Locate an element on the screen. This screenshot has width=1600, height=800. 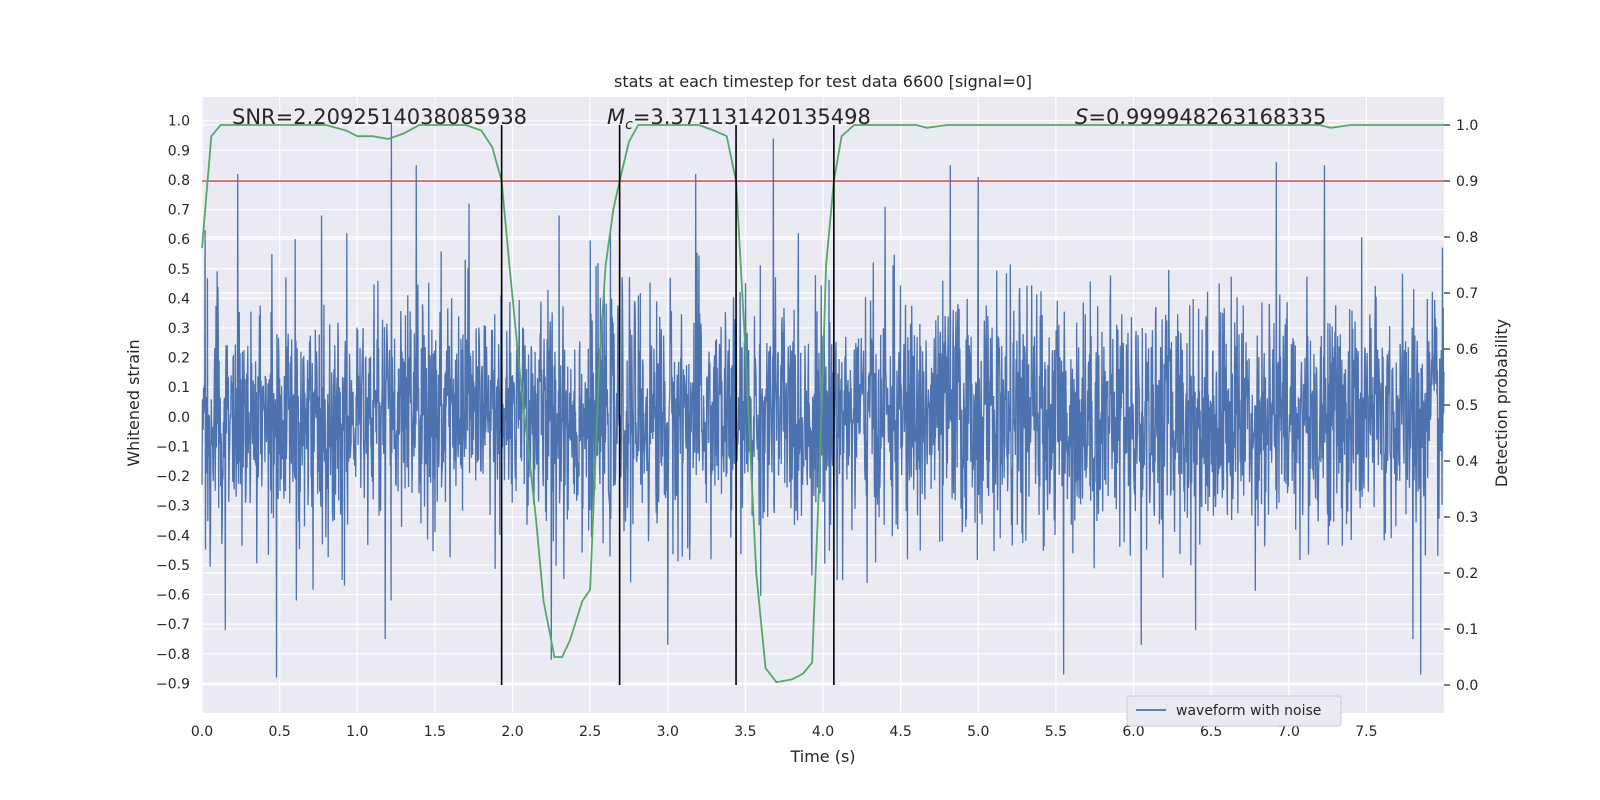
y-left-tick-label: 0.0 is located at coordinates (179, 418).